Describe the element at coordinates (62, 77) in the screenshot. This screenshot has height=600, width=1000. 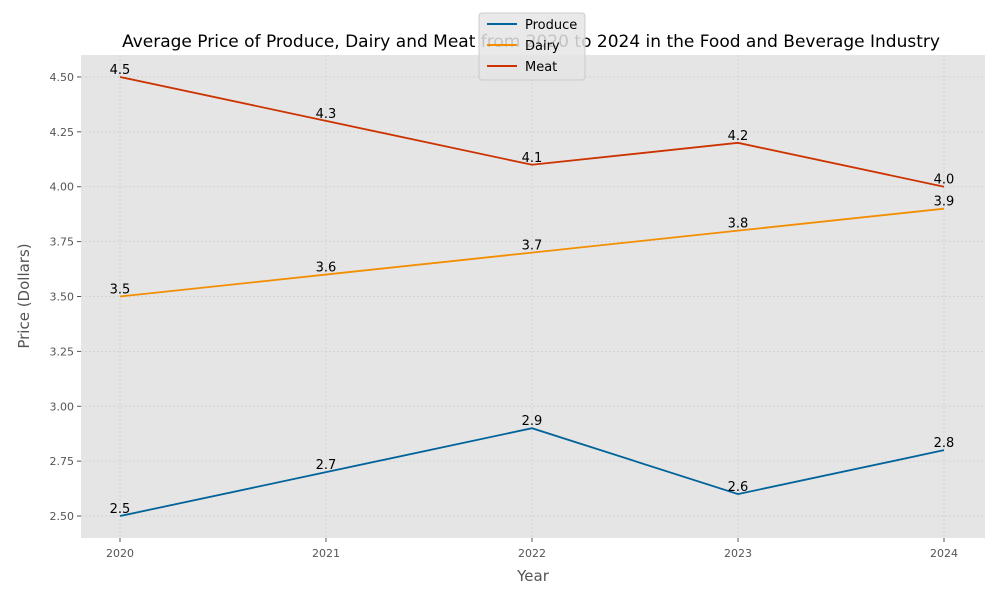
I see `y-tick-label-4-50: 4.50` at that location.